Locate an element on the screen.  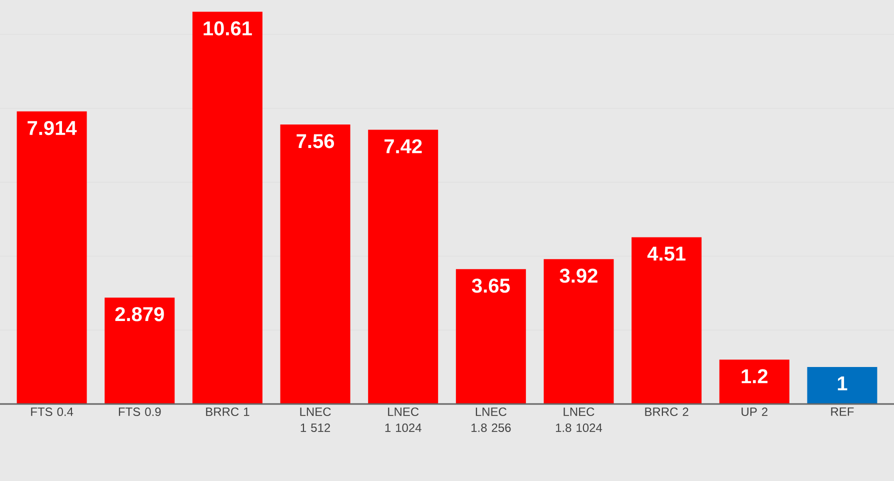
data-label: 3.65 is located at coordinates (491, 285).